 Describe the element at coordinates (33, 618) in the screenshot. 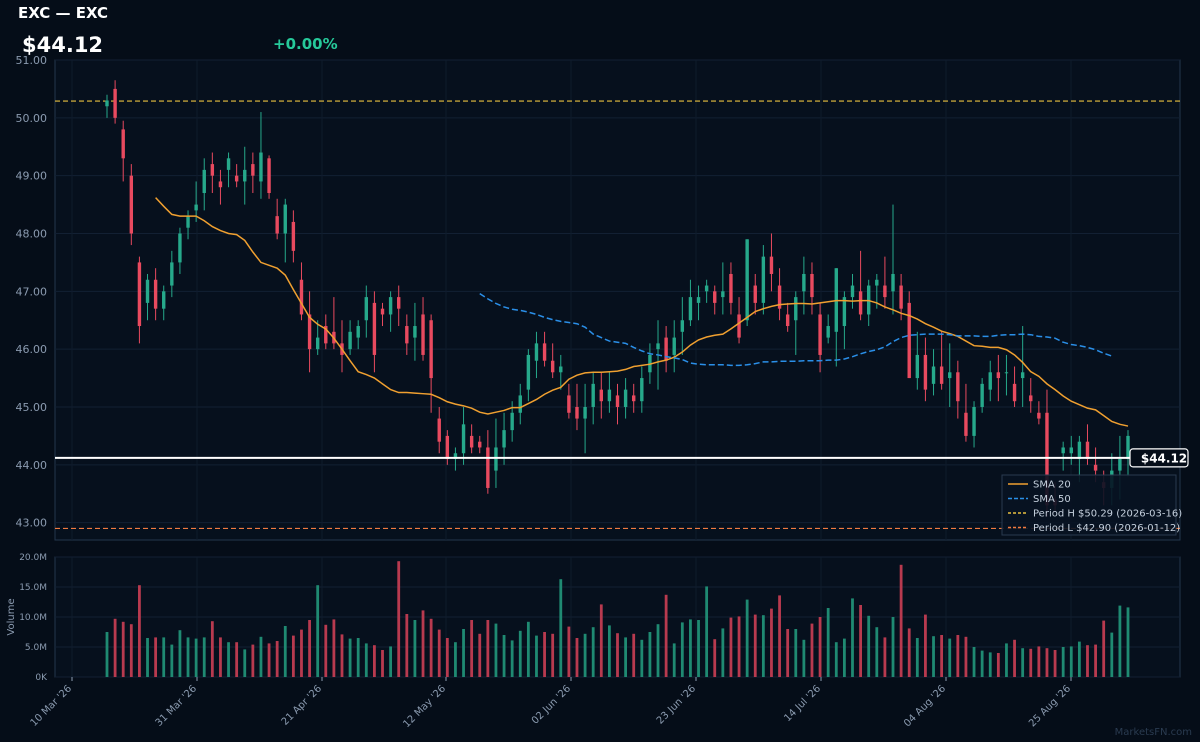

I see `volume-tick-label: 10.0M` at that location.